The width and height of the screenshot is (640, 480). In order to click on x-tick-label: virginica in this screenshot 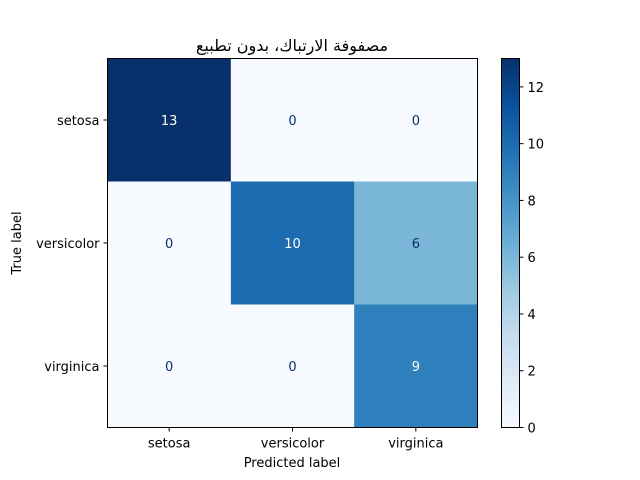, I will do `click(415, 444)`.